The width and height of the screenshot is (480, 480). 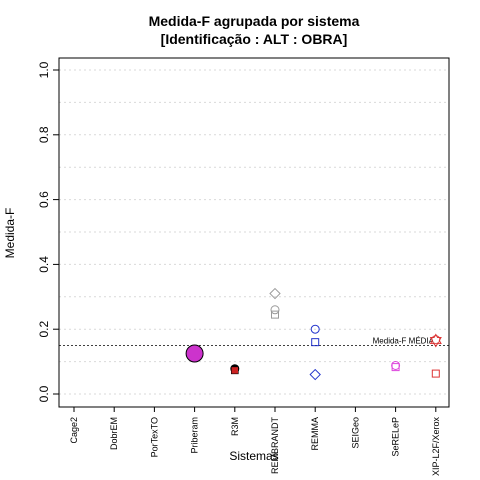 What do you see at coordinates (44, 69) in the screenshot?
I see `y-tick-label: 1.0` at bounding box center [44, 69].